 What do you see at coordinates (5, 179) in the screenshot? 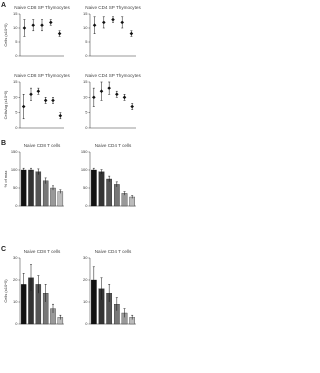
I see `y-axis-label: % of max` at bounding box center [5, 179].